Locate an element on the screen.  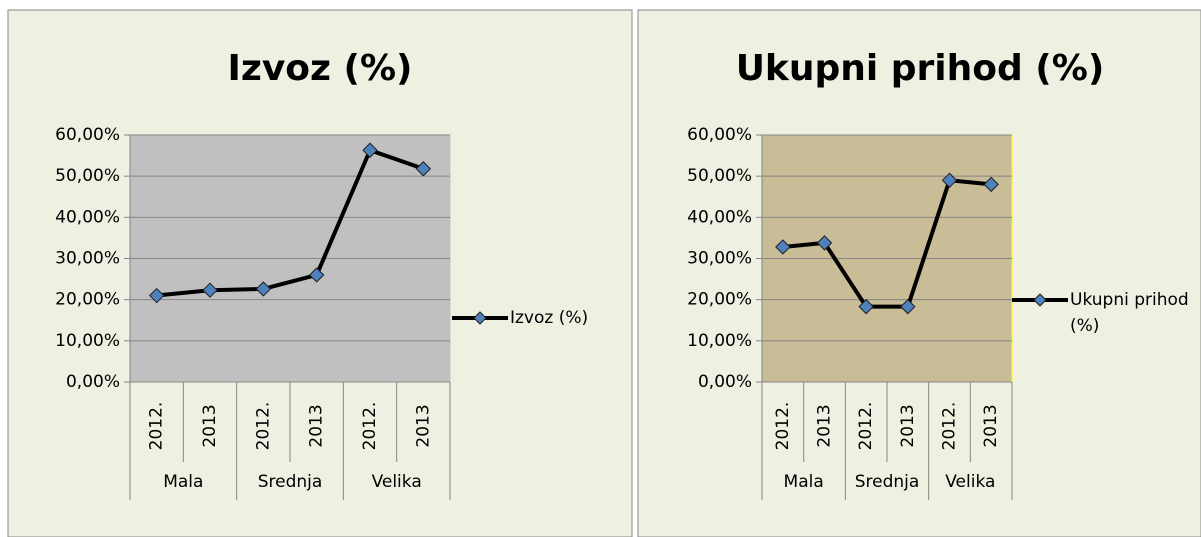
legend: Ukupni prihod (%) is located at coordinates (1129, 313).